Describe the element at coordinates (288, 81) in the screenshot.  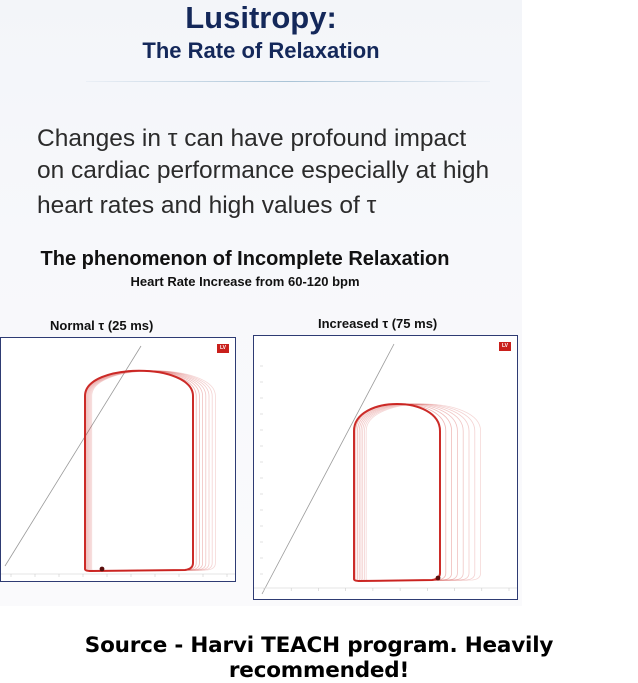
I see `title-divider` at that location.